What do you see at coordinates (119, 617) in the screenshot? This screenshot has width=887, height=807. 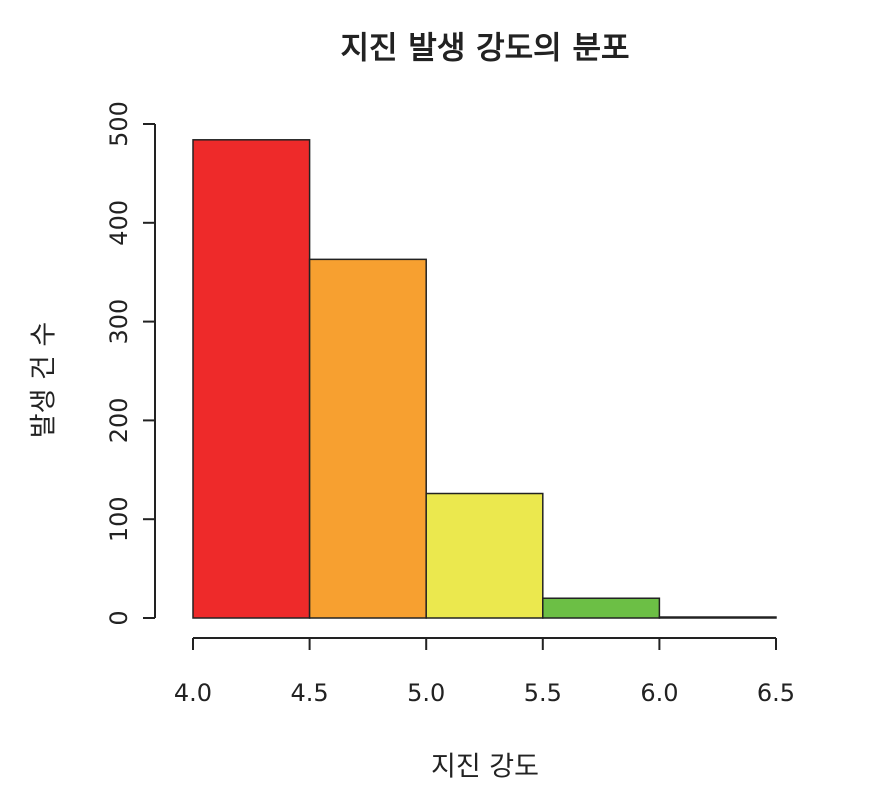 I see `y-tick-label: 0` at bounding box center [119, 617].